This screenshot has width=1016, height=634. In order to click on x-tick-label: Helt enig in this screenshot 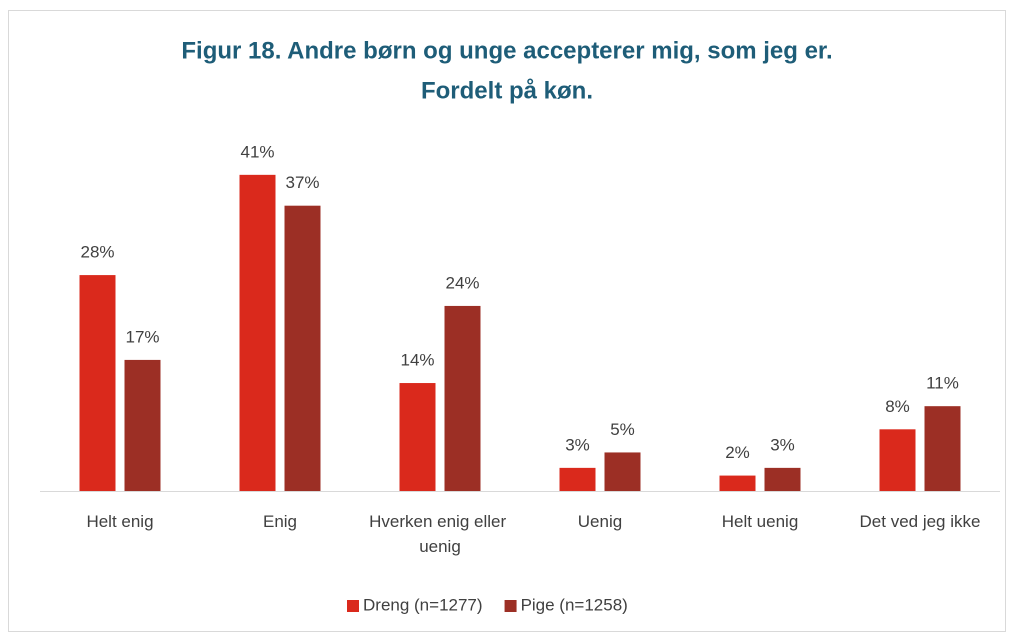, I will do `click(119, 521)`.